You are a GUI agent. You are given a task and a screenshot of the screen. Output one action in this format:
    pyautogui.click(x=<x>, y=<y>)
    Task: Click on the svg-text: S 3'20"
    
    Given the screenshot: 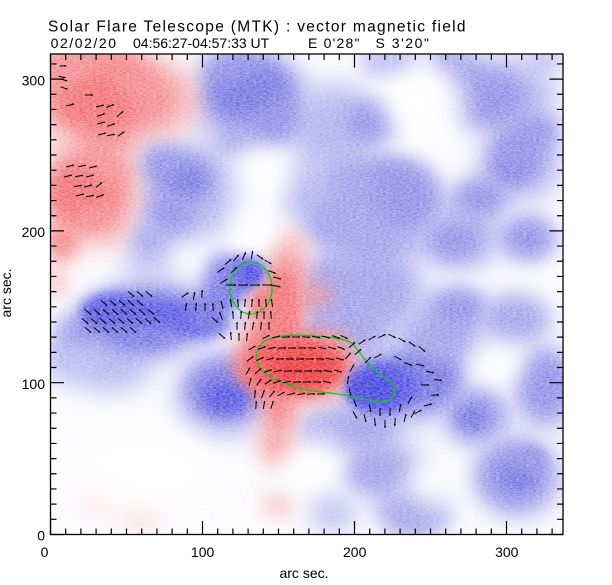 What is the action you would take?
    pyautogui.click(x=403, y=43)
    